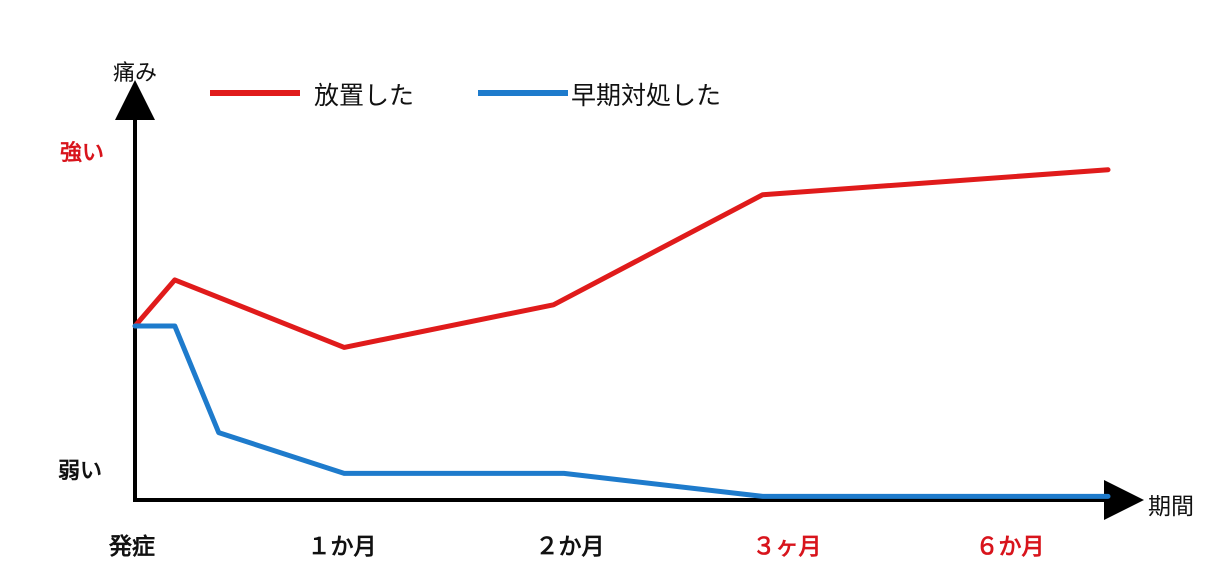 Image resolution: width=1224 pixels, height=577 pixels. Describe the element at coordinates (465, 95) in the screenshot. I see `legend: 放置した 早期対処した` at that location.